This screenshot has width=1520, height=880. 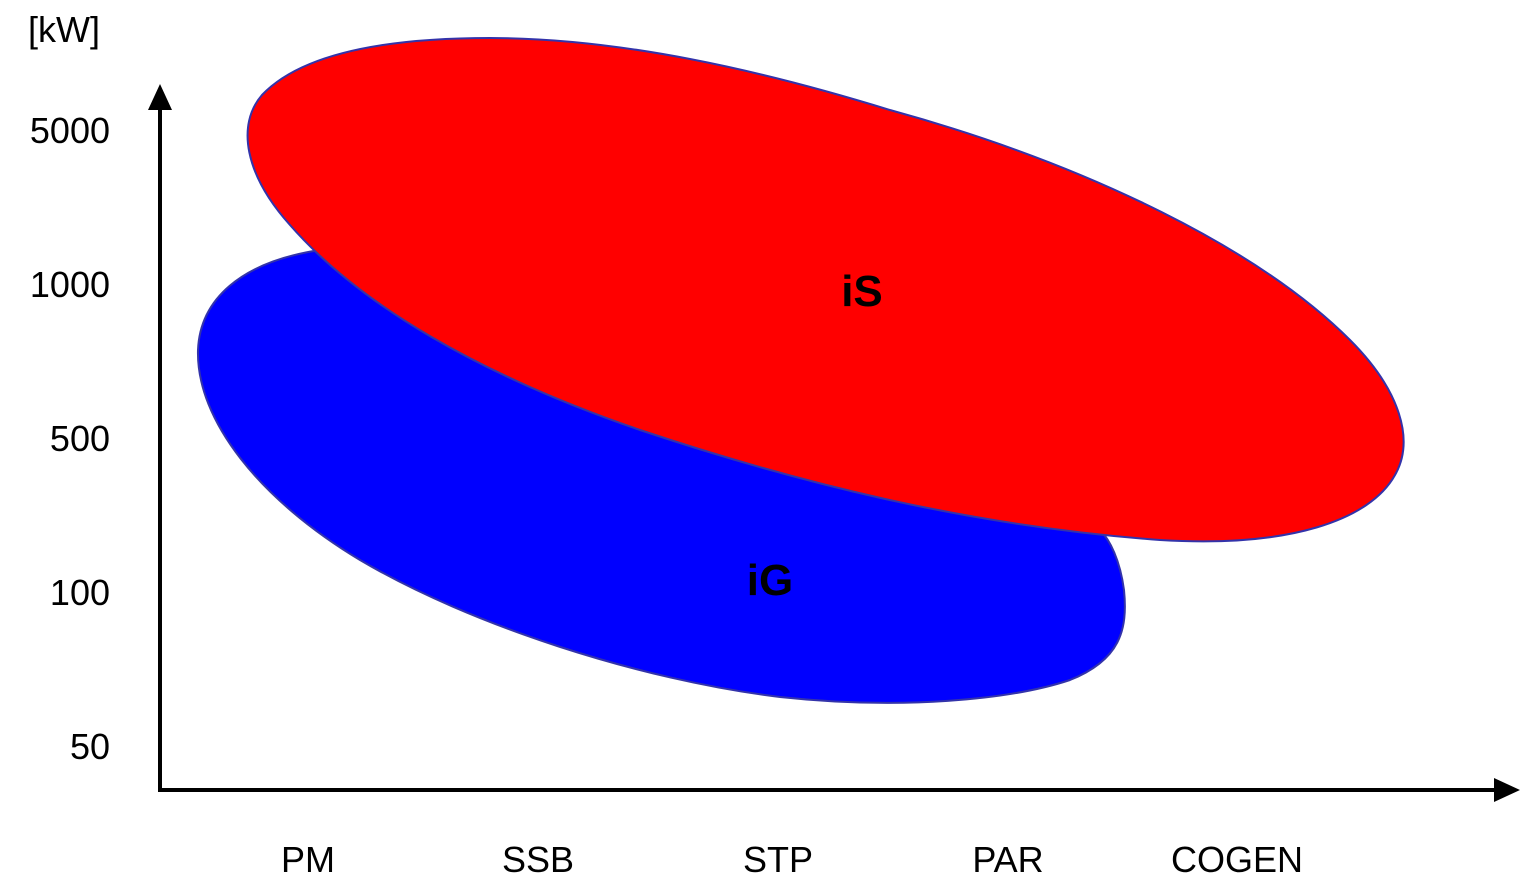 I want to click on x-category-labels: PM SSB STP PAR COGEN, so click(x=792, y=859).